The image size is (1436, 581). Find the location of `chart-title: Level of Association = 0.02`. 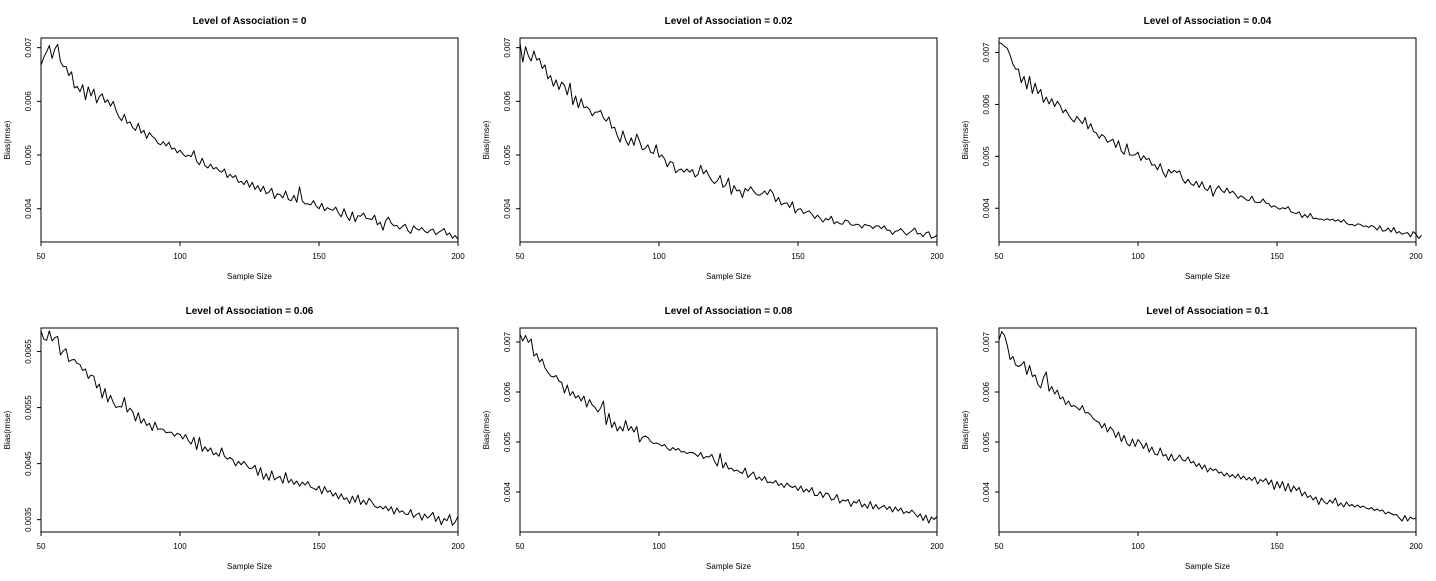

chart-title: Level of Association = 0.02 is located at coordinates (729, 21).